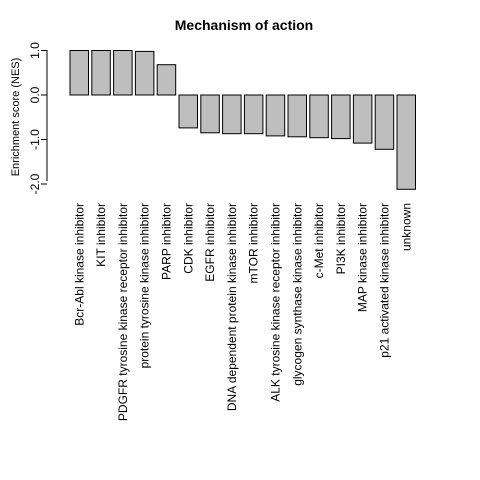  Describe the element at coordinates (406, 227) in the screenshot. I see `x-tick-label: unknown` at that location.